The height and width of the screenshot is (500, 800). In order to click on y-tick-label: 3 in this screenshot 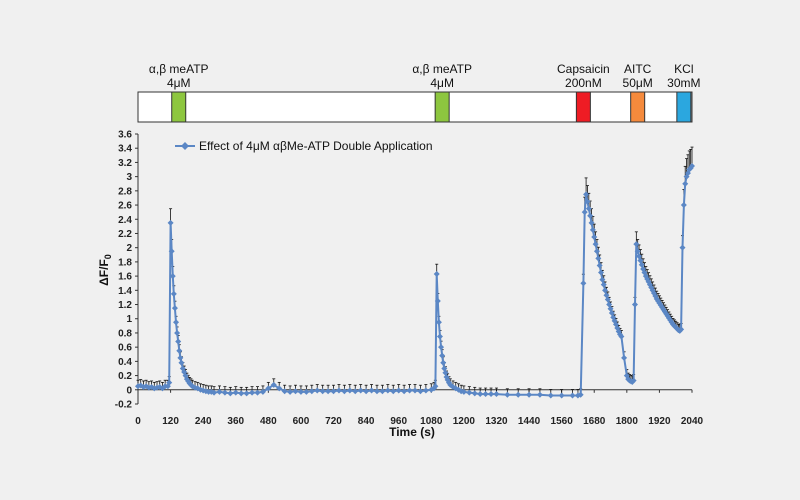, I will do `click(129, 177)`.